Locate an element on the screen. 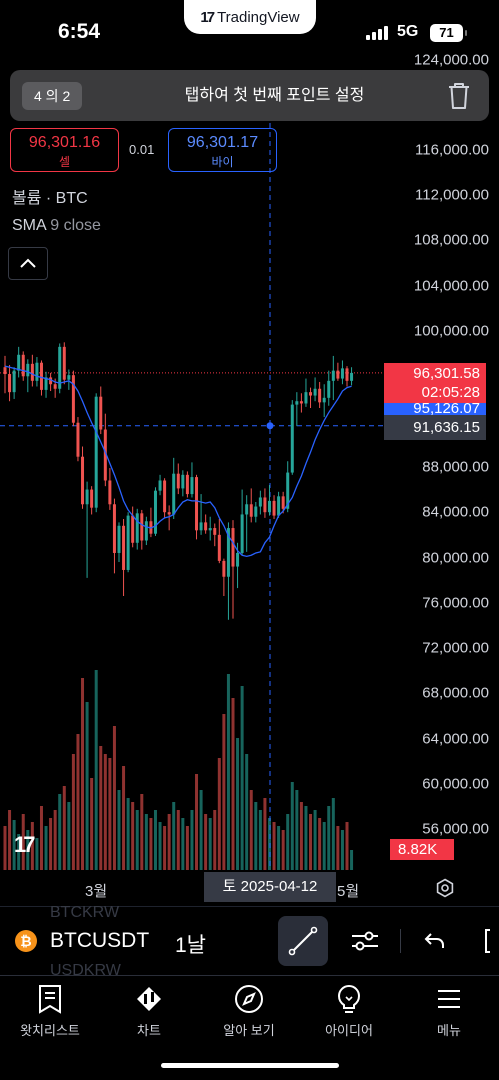  step-counter: 4 의 2 is located at coordinates (52, 96).